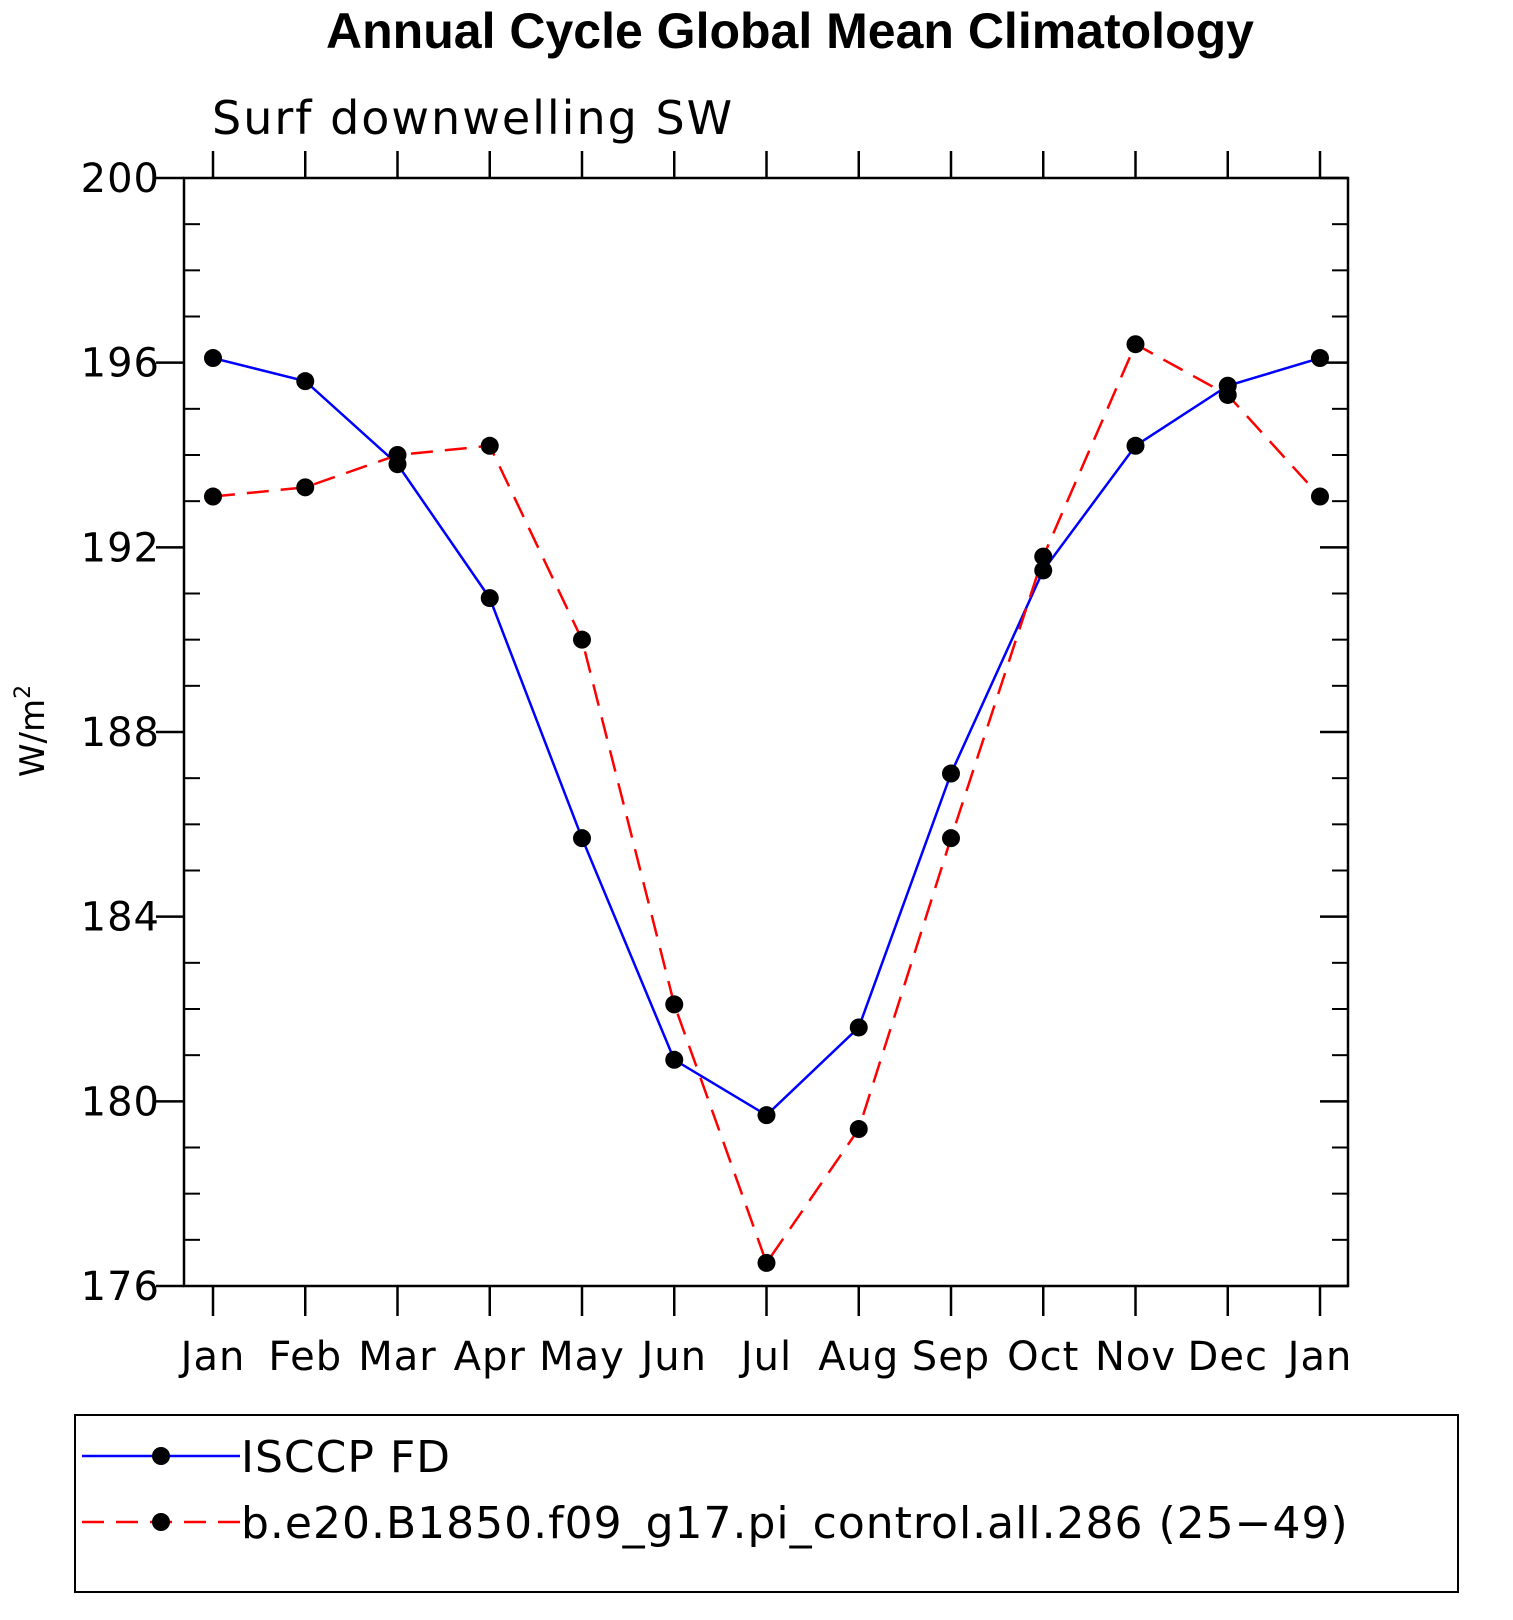 This screenshot has width=1513, height=1620. What do you see at coordinates (858, 1357) in the screenshot?
I see `x-tick-label: Aug` at bounding box center [858, 1357].